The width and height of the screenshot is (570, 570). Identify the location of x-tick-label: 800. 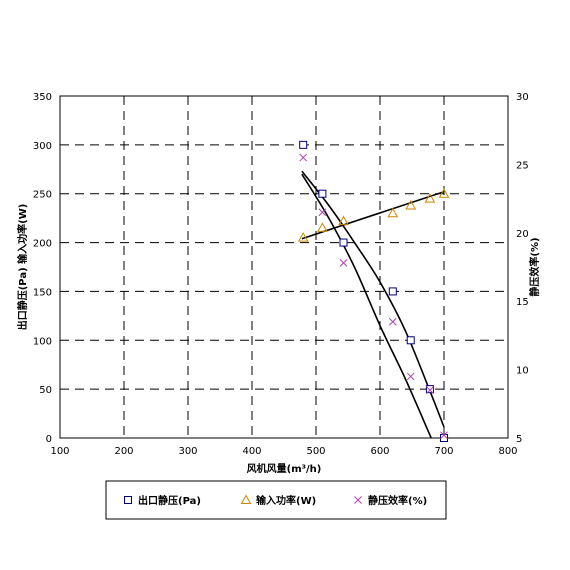
(507, 451).